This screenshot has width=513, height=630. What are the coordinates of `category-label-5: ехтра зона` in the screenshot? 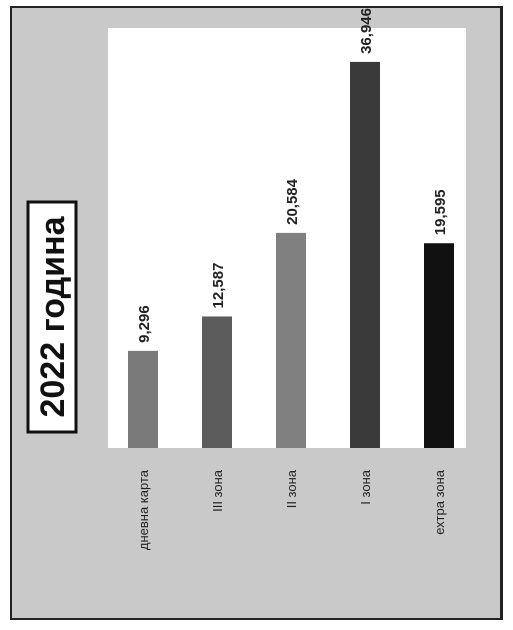 It's located at (439, 502).